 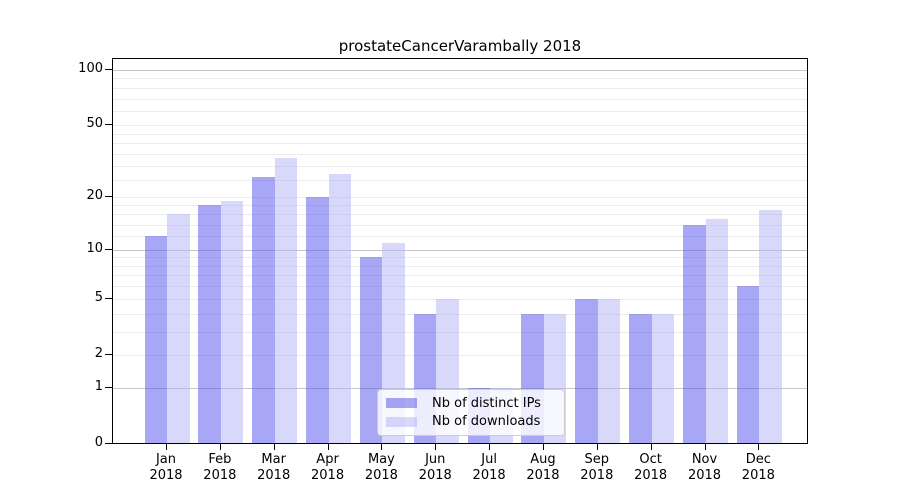 I want to click on bar-ips-feb, so click(x=209, y=324).